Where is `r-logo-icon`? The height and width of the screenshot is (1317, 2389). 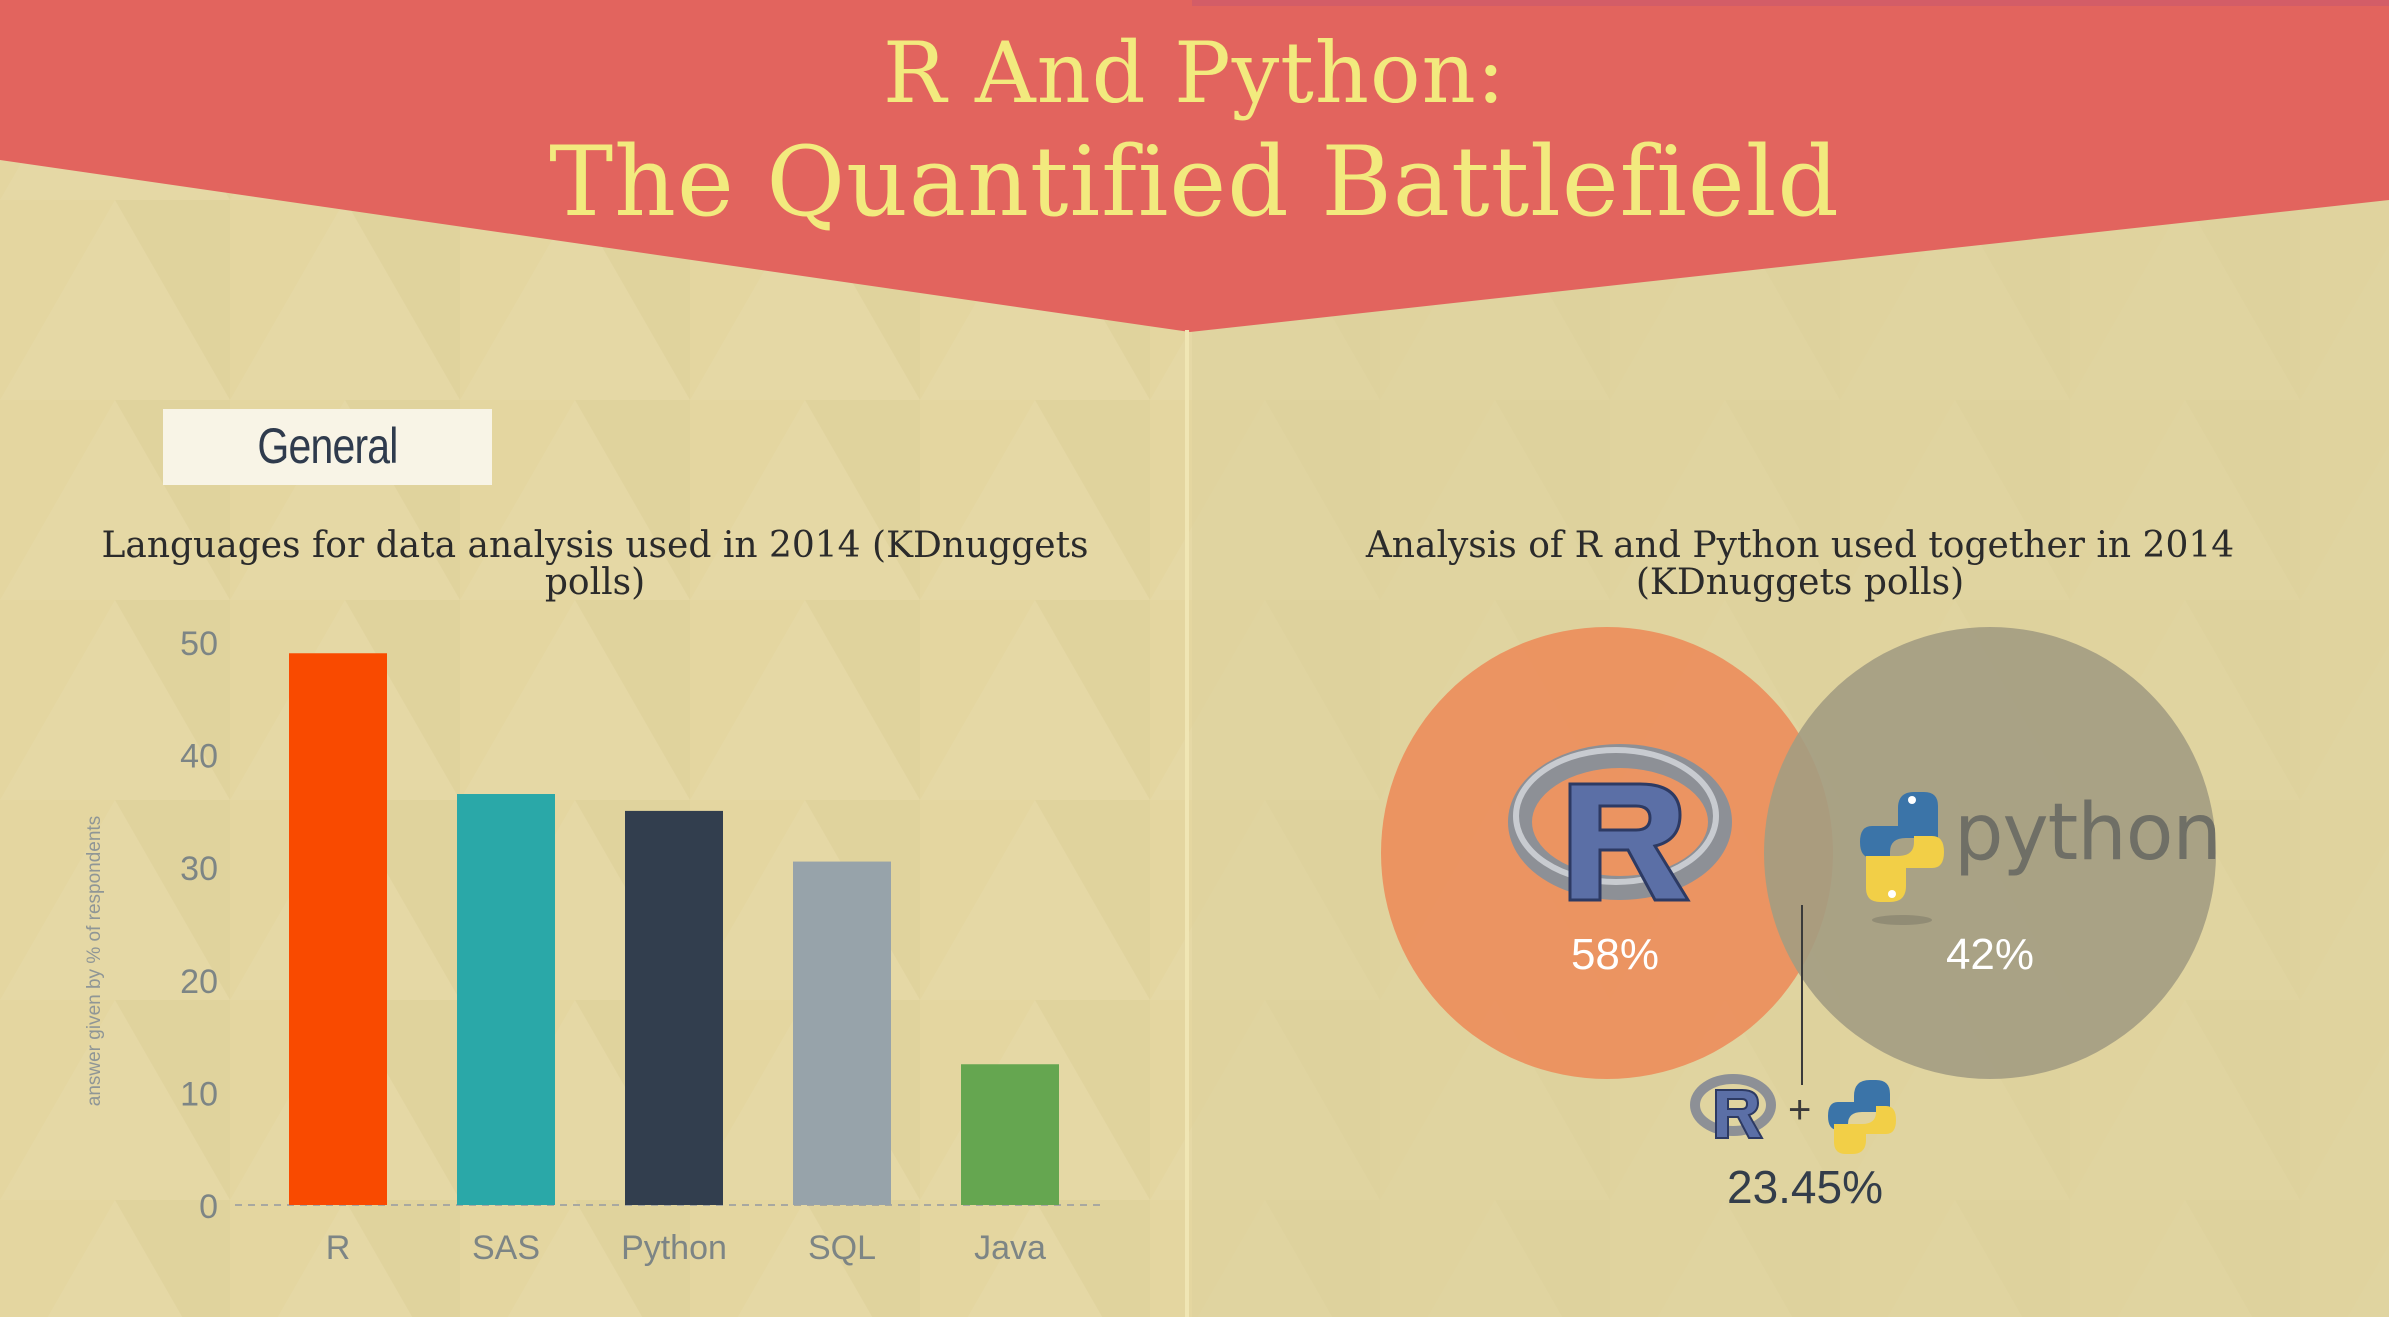
r-logo-icon is located at coordinates (1620, 823).